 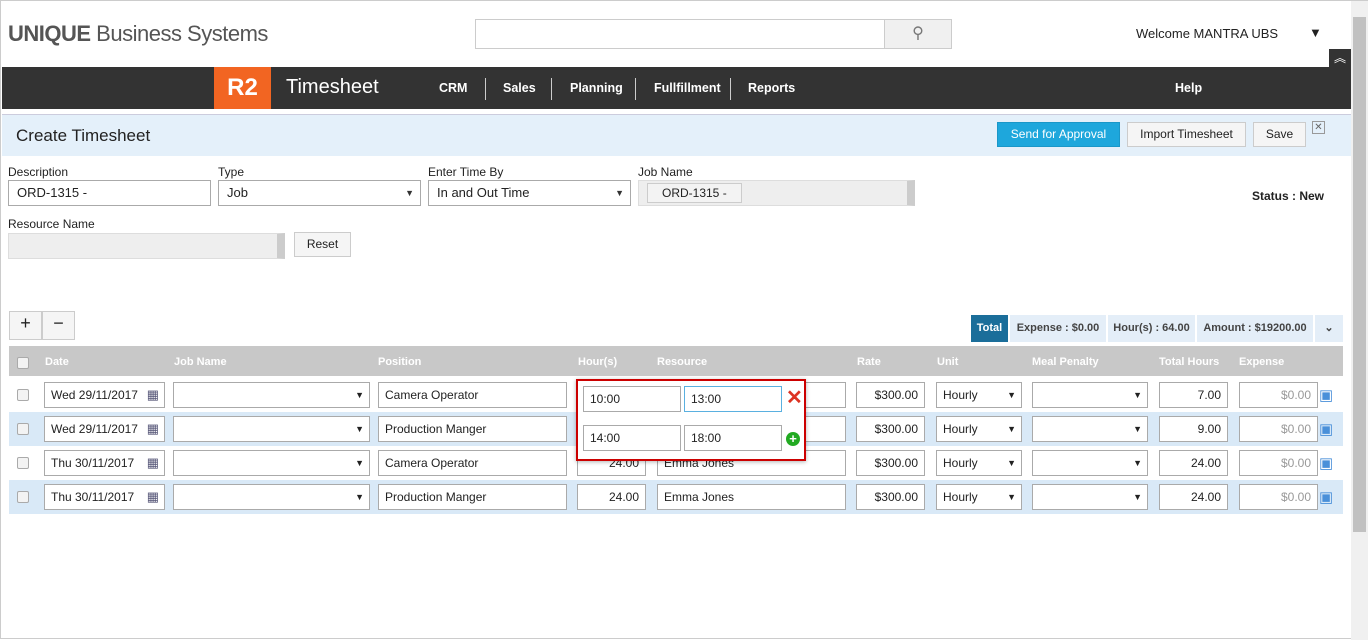 I want to click on col-resource: Resource, so click(x=682, y=362).